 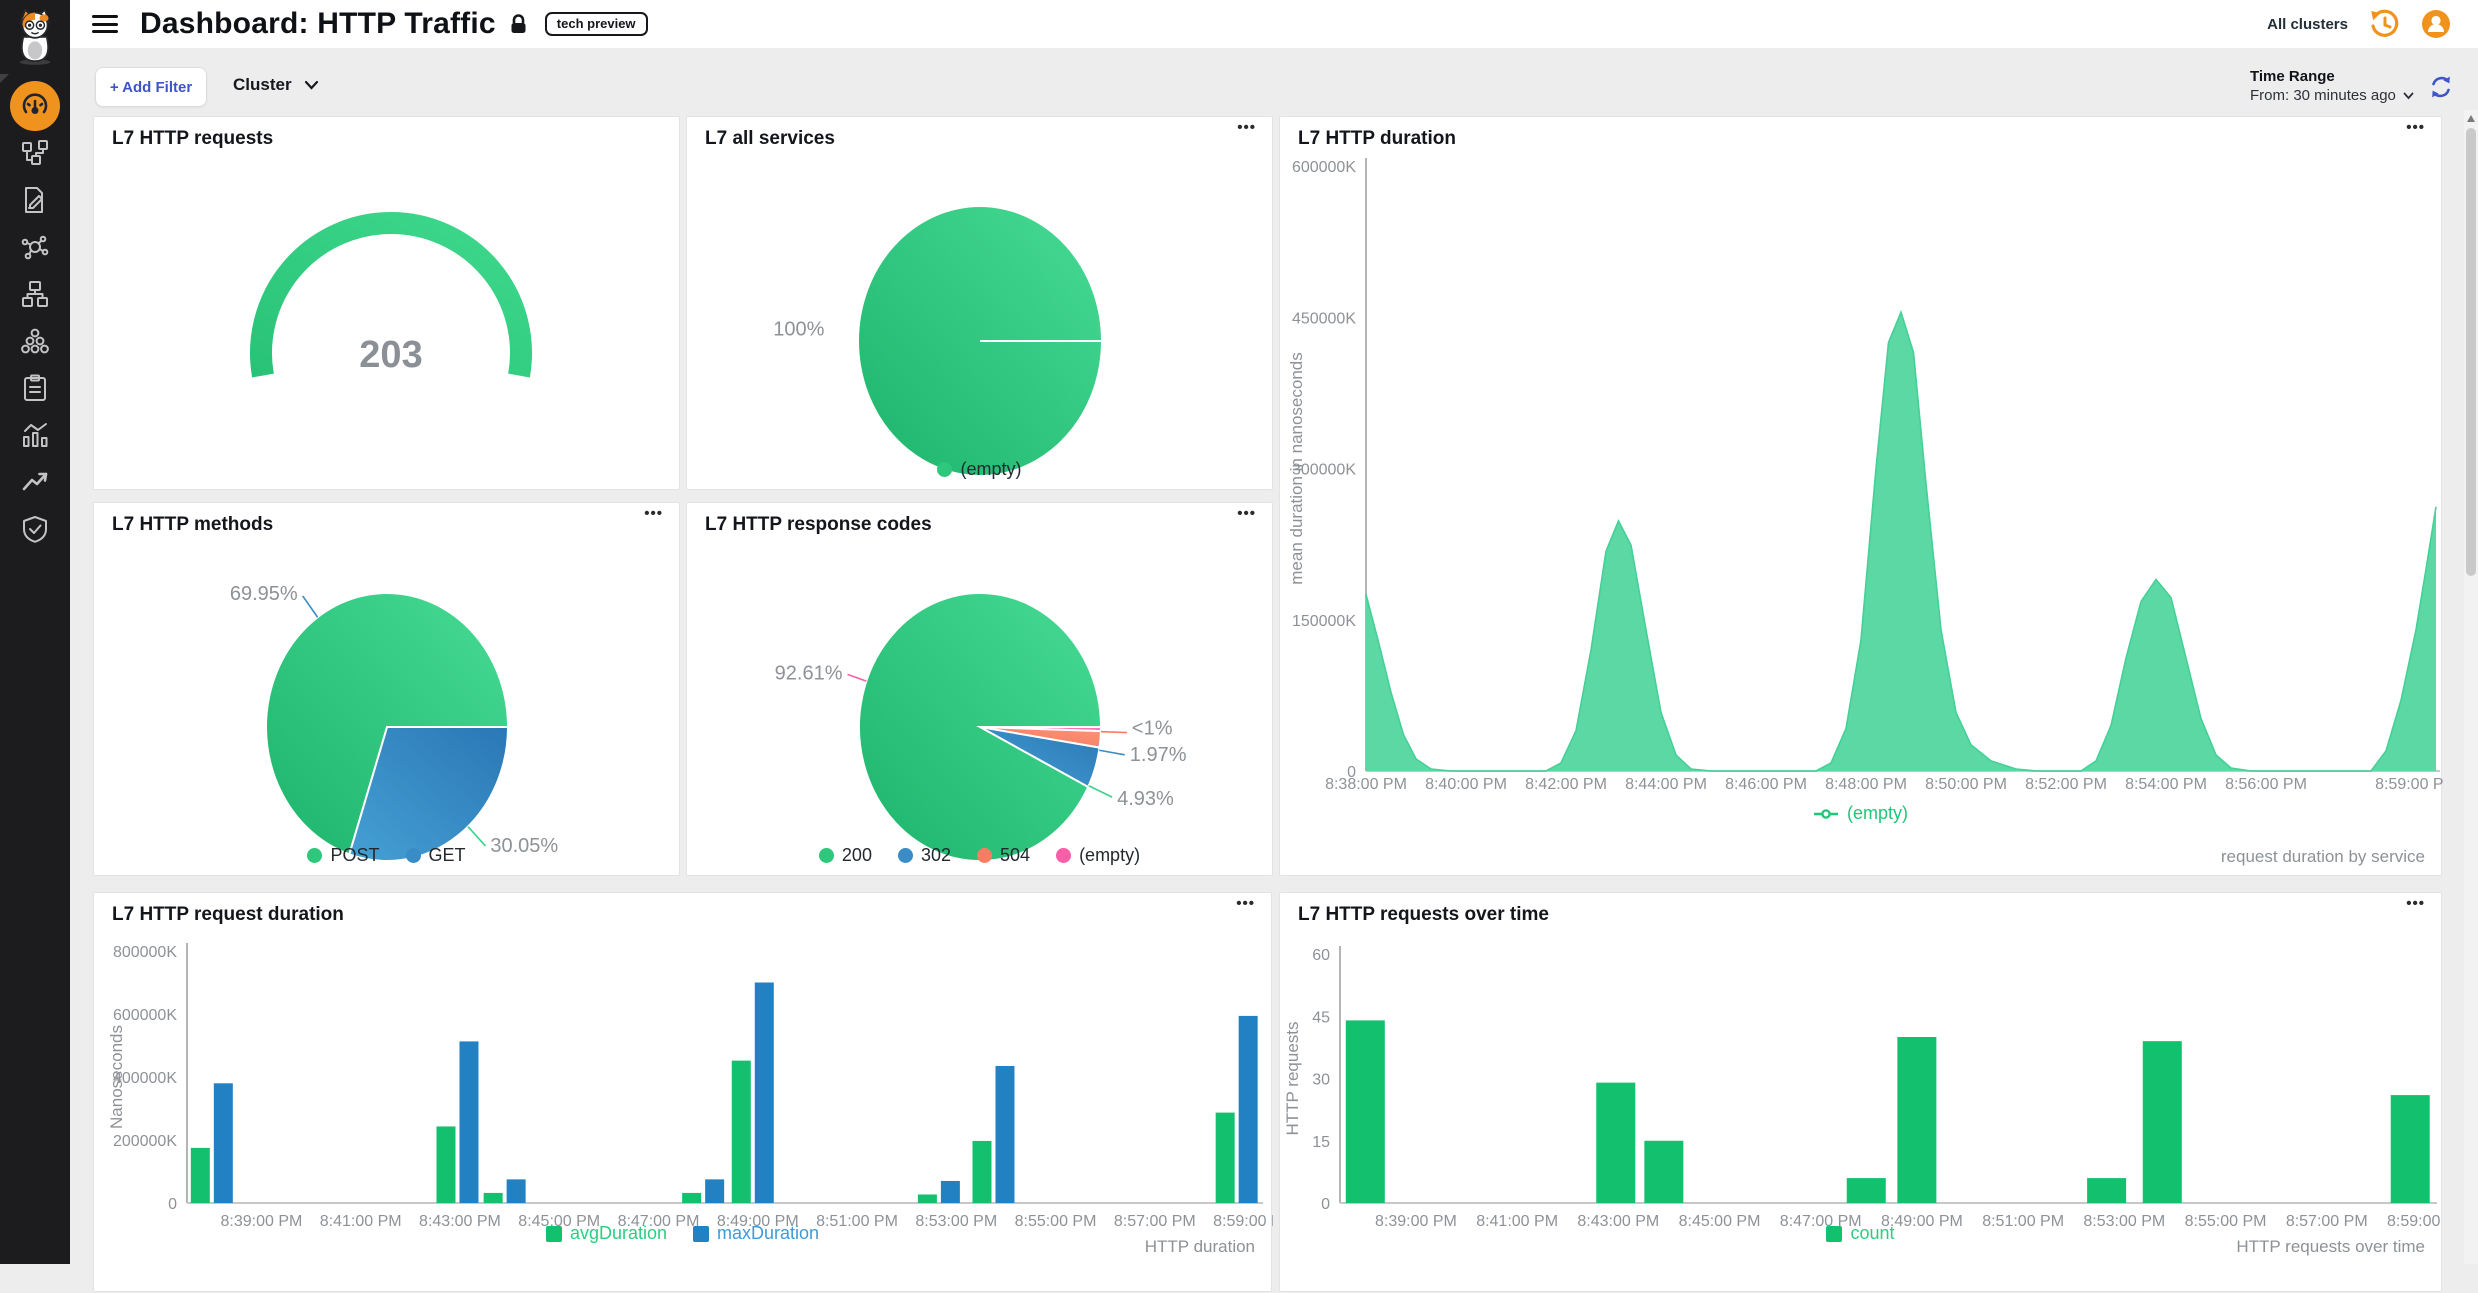 I want to click on add-filter-button: + Add Filter, so click(x=151, y=87).